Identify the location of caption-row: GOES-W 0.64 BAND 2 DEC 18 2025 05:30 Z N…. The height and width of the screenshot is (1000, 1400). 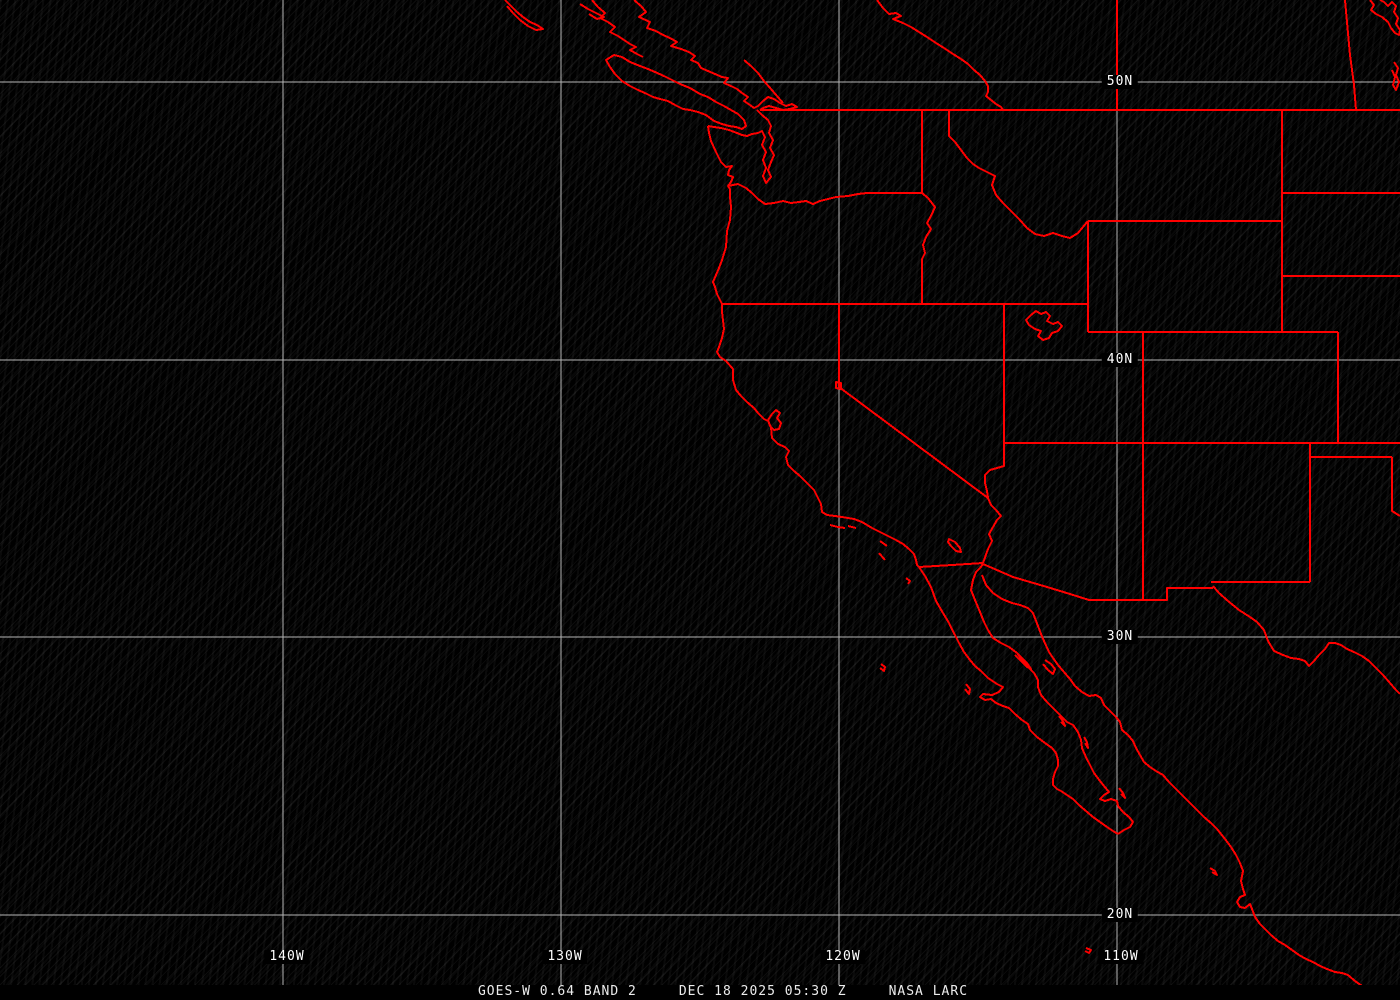
(723, 992).